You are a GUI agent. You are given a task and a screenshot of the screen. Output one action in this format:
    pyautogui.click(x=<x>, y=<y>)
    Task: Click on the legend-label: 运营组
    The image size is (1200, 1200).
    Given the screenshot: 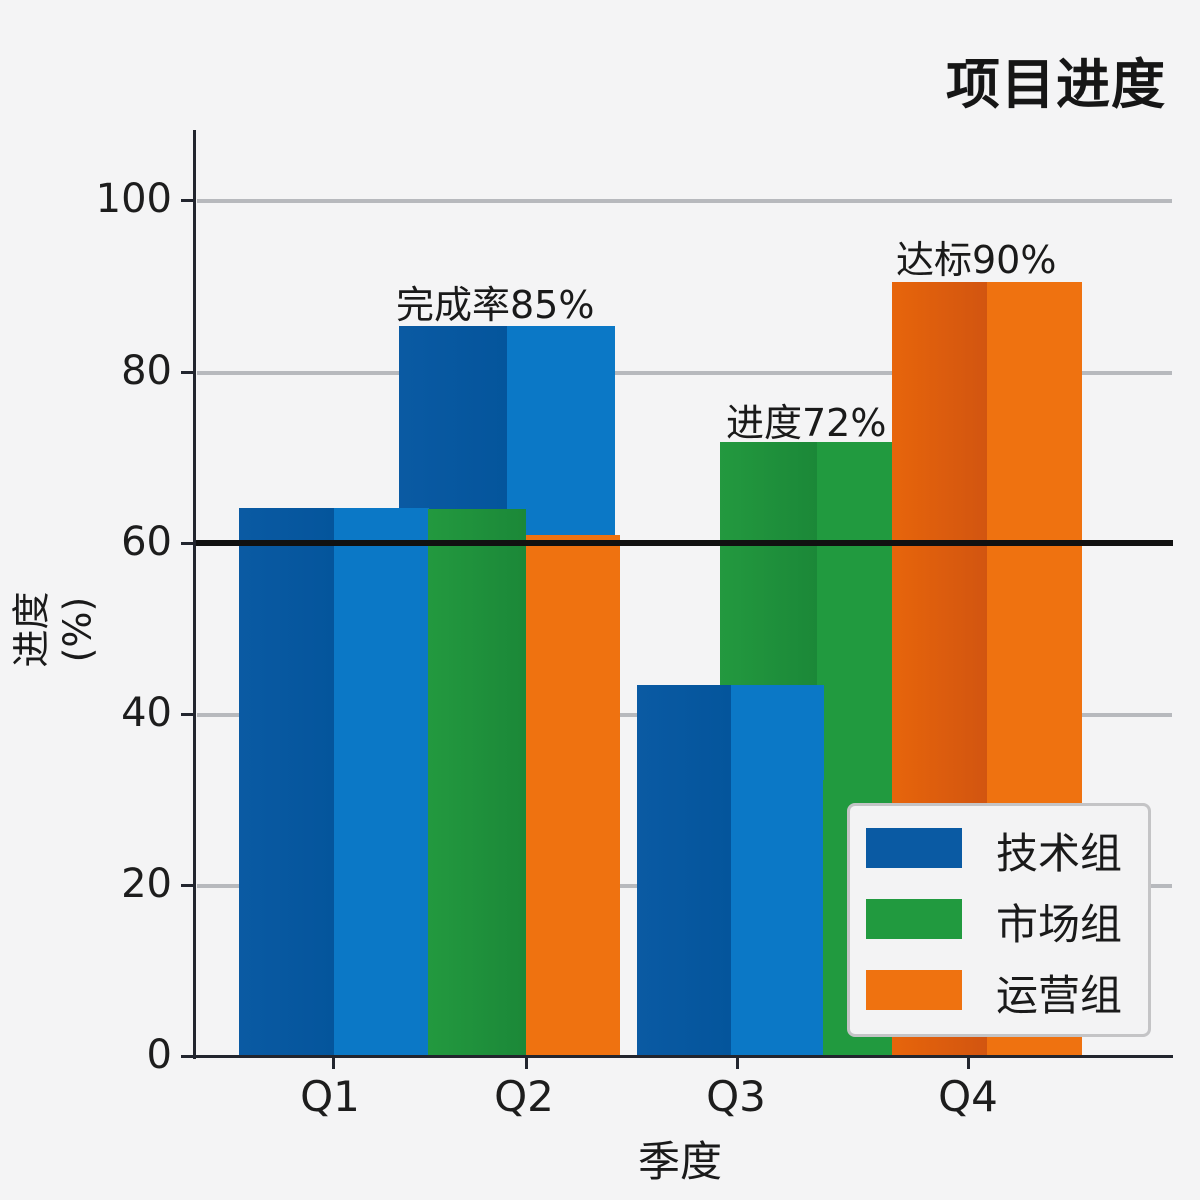 What is the action you would take?
    pyautogui.click(x=1059, y=995)
    